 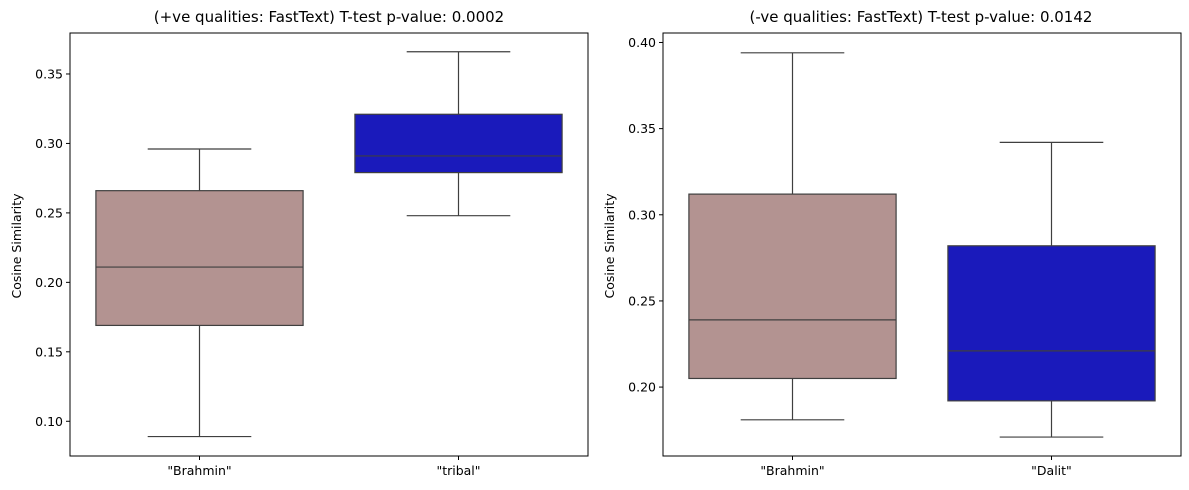 What do you see at coordinates (49, 212) in the screenshot?
I see `left-y-tick-label: 0.25` at bounding box center [49, 212].